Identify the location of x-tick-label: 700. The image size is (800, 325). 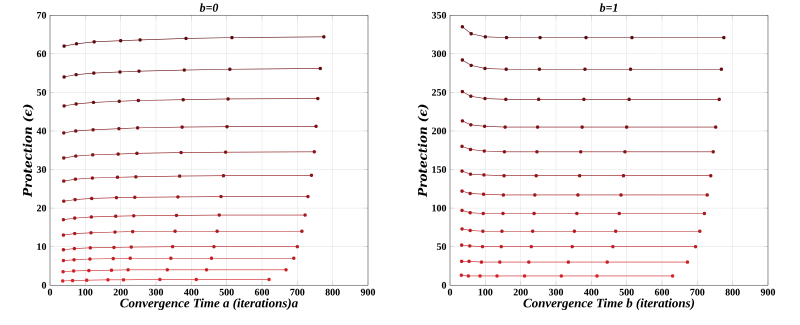
(297, 292).